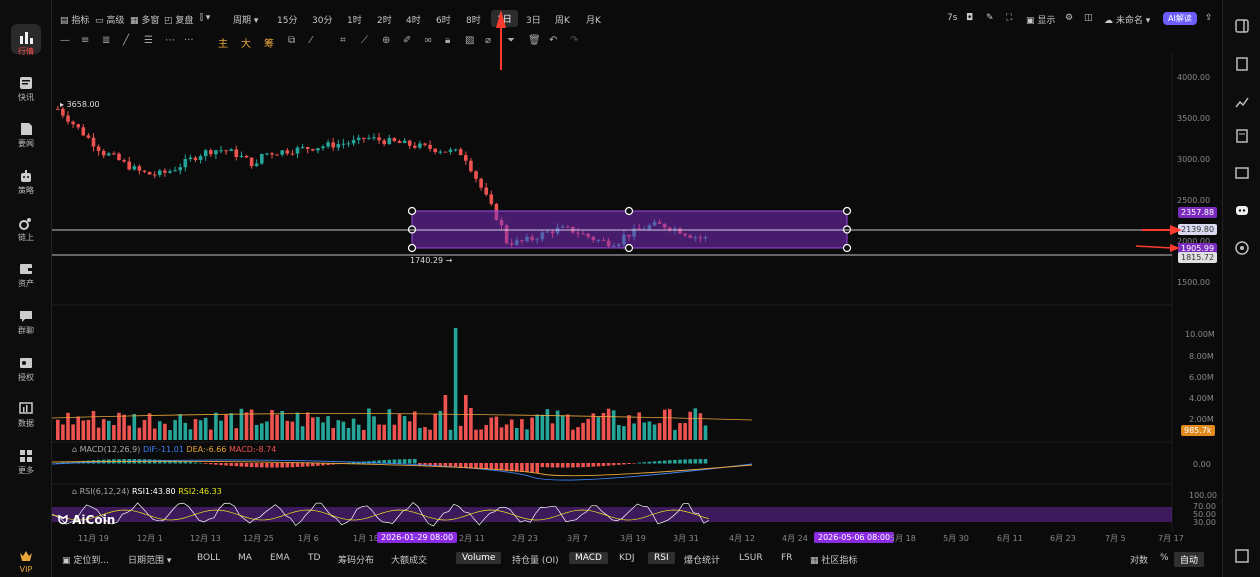 This screenshot has width=1260, height=577. What do you see at coordinates (364, 40) in the screenshot?
I see `ruler-icon: ⟋` at bounding box center [364, 40].